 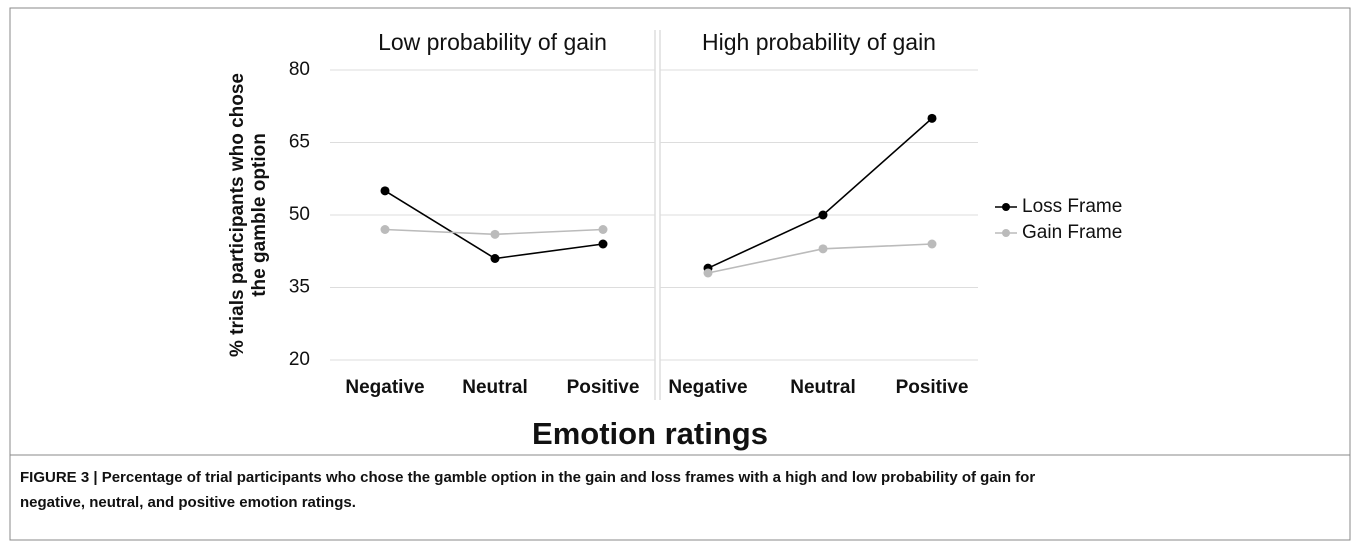 What do you see at coordinates (1072, 232) in the screenshot?
I see `legend-label: Gain Frame` at bounding box center [1072, 232].